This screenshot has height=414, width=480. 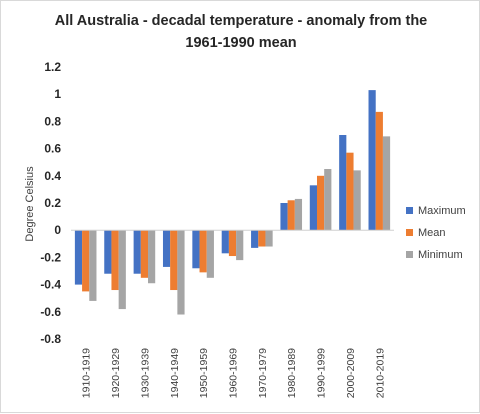 I want to click on legend: Maximum Mean Minimum, so click(x=436, y=233).